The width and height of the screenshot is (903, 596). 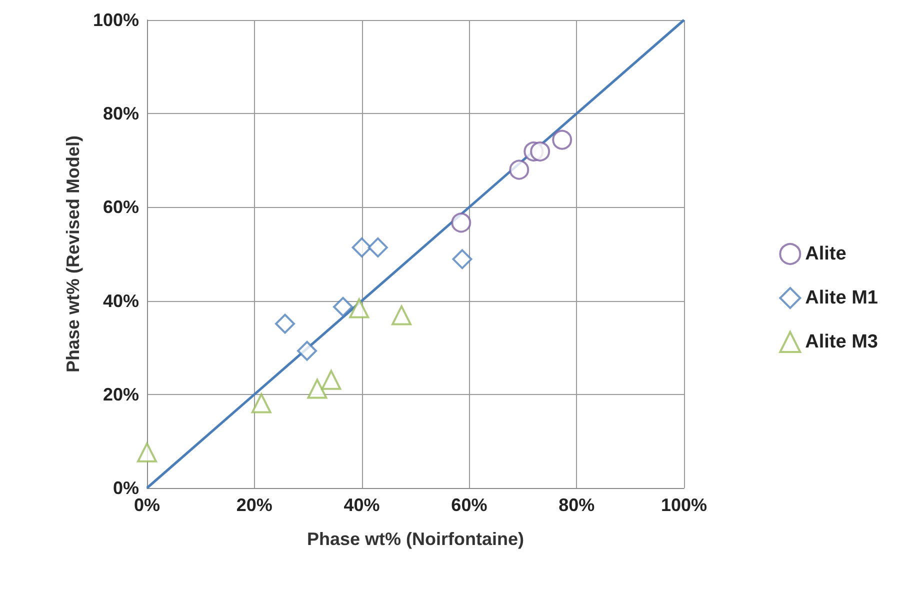 What do you see at coordinates (841, 298) in the screenshot?
I see `legend-label: Alite M1` at bounding box center [841, 298].